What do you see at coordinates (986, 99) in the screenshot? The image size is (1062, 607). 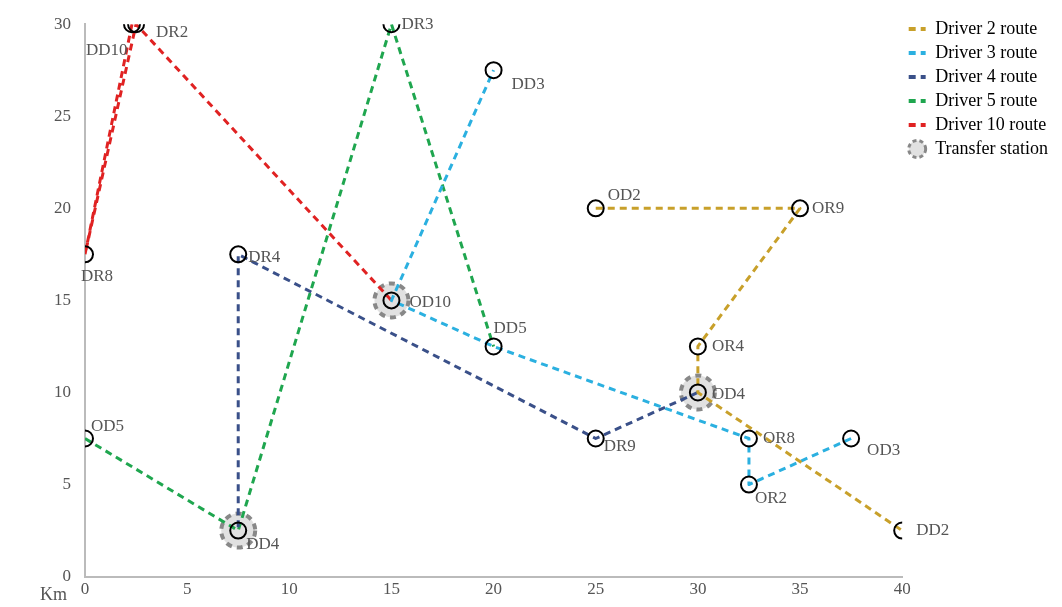 I see `legend-label: Driver 5 route` at bounding box center [986, 99].